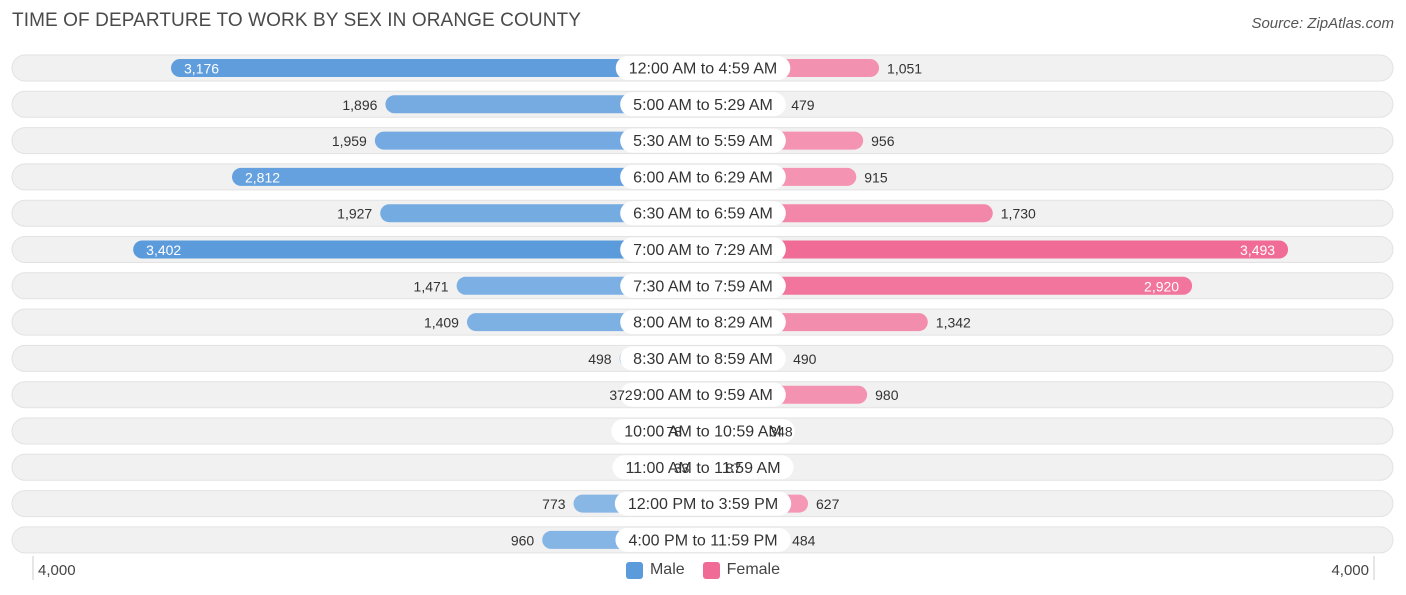 Image resolution: width=1406 pixels, height=595 pixels. I want to click on value-label-male: 1,927, so click(354, 214).